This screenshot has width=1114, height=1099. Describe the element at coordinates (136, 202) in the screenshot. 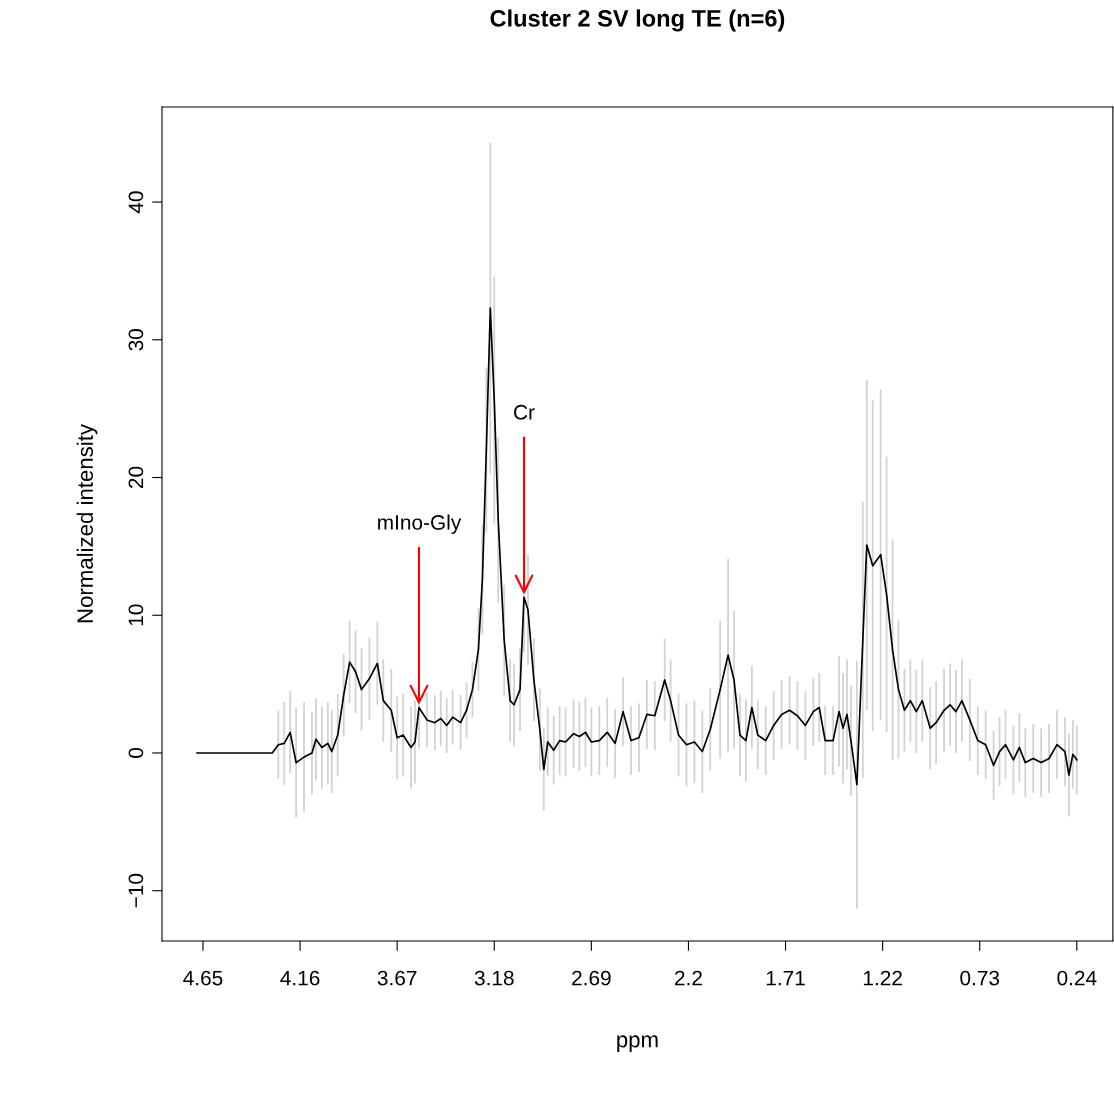

I see `y-tick-label: 40` at that location.